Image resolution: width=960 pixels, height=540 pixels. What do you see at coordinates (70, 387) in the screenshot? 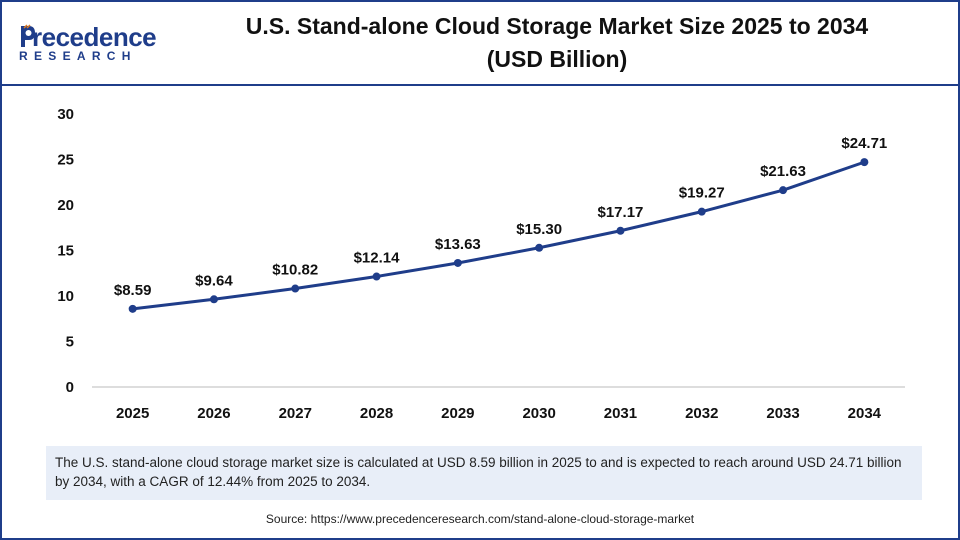
I see `y-tick-label: 0` at bounding box center [70, 387].